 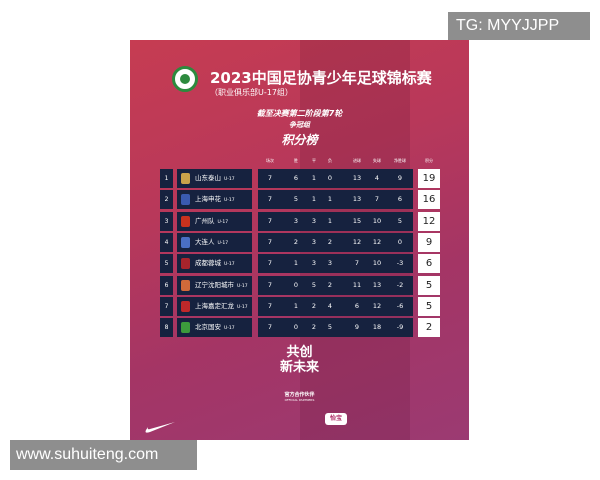 I want to click on stat-gd: -2, so click(x=400, y=284).